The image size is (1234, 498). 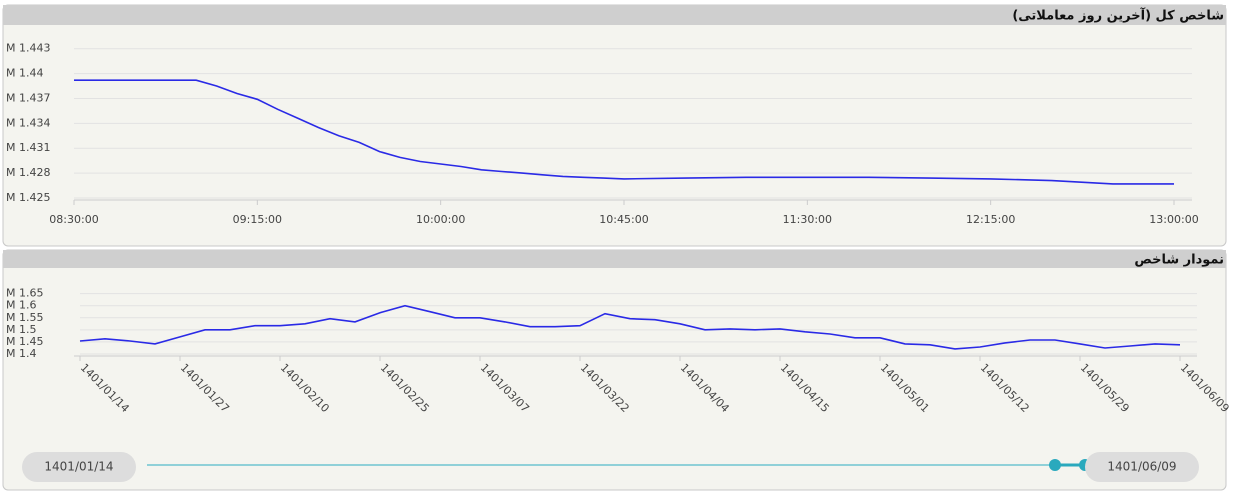 What do you see at coordinates (257, 219) in the screenshot?
I see `x-tick-label: 09:15:00` at bounding box center [257, 219].